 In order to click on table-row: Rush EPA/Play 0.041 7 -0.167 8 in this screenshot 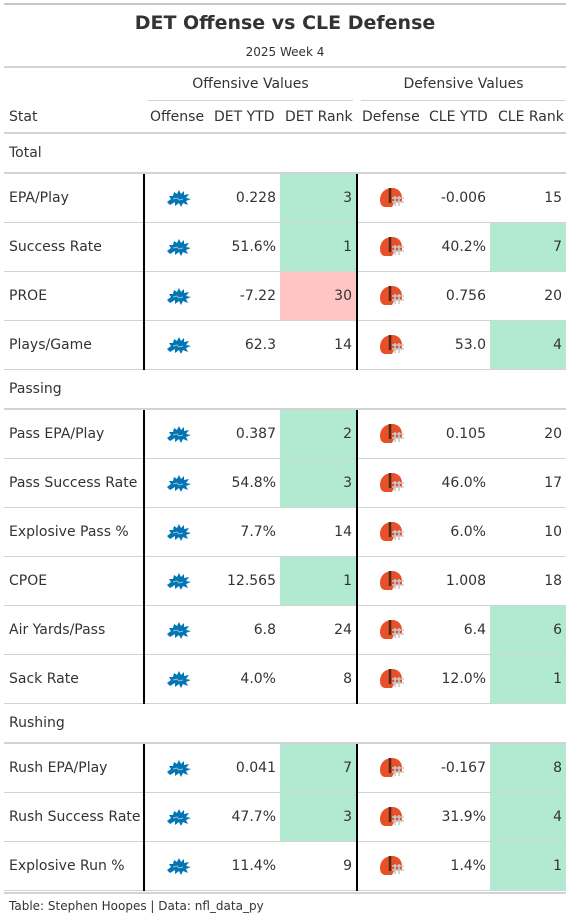, I will do `click(285, 767)`.